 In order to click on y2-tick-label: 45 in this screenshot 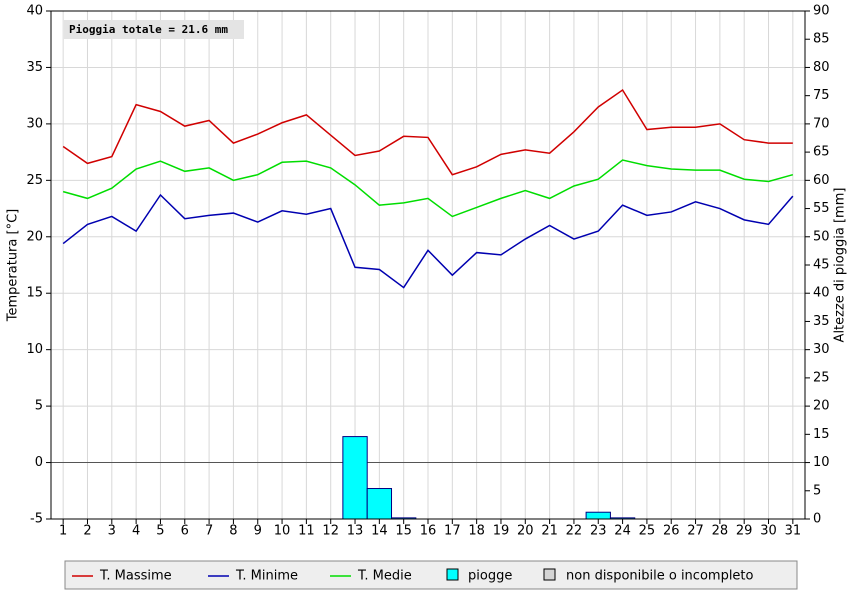, I will do `click(821, 265)`.